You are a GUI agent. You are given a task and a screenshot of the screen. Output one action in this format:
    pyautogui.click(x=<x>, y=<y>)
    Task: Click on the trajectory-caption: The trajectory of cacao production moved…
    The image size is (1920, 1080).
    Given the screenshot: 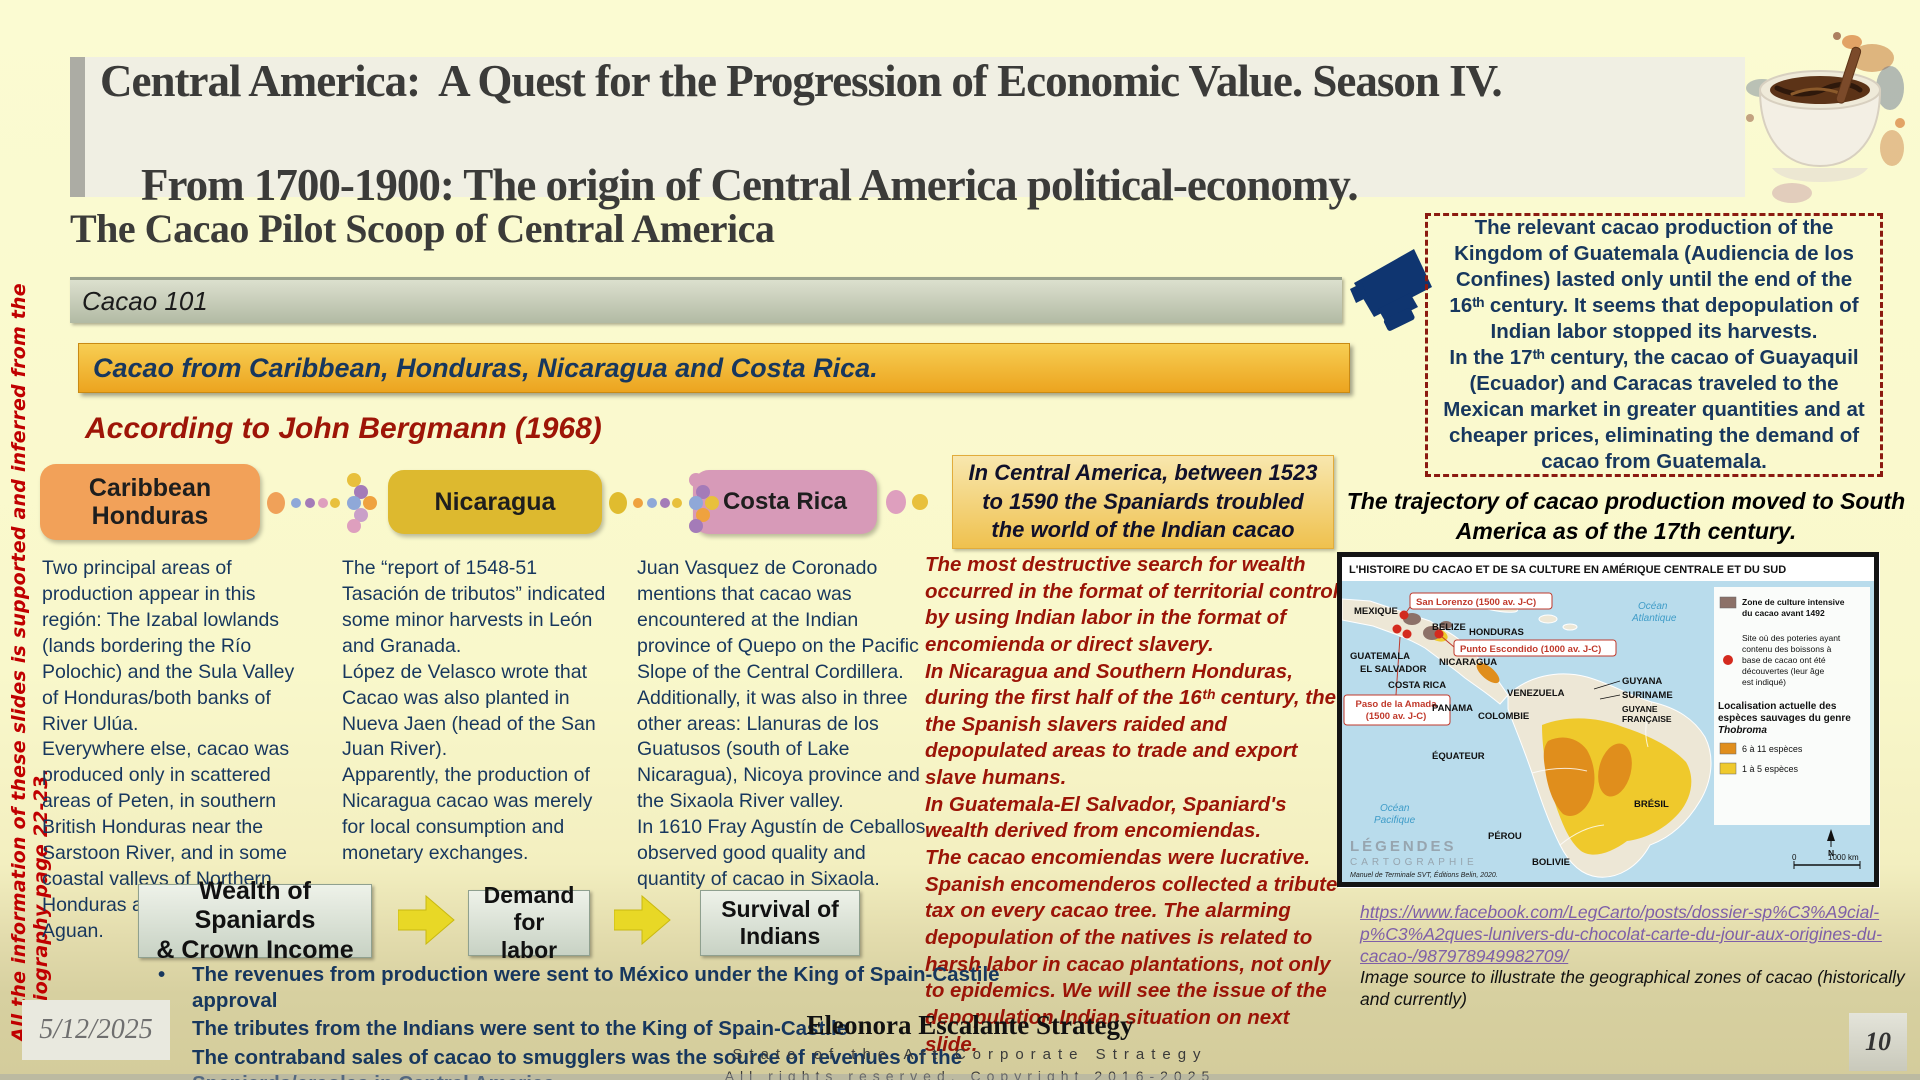 What is the action you would take?
    pyautogui.click(x=1626, y=516)
    